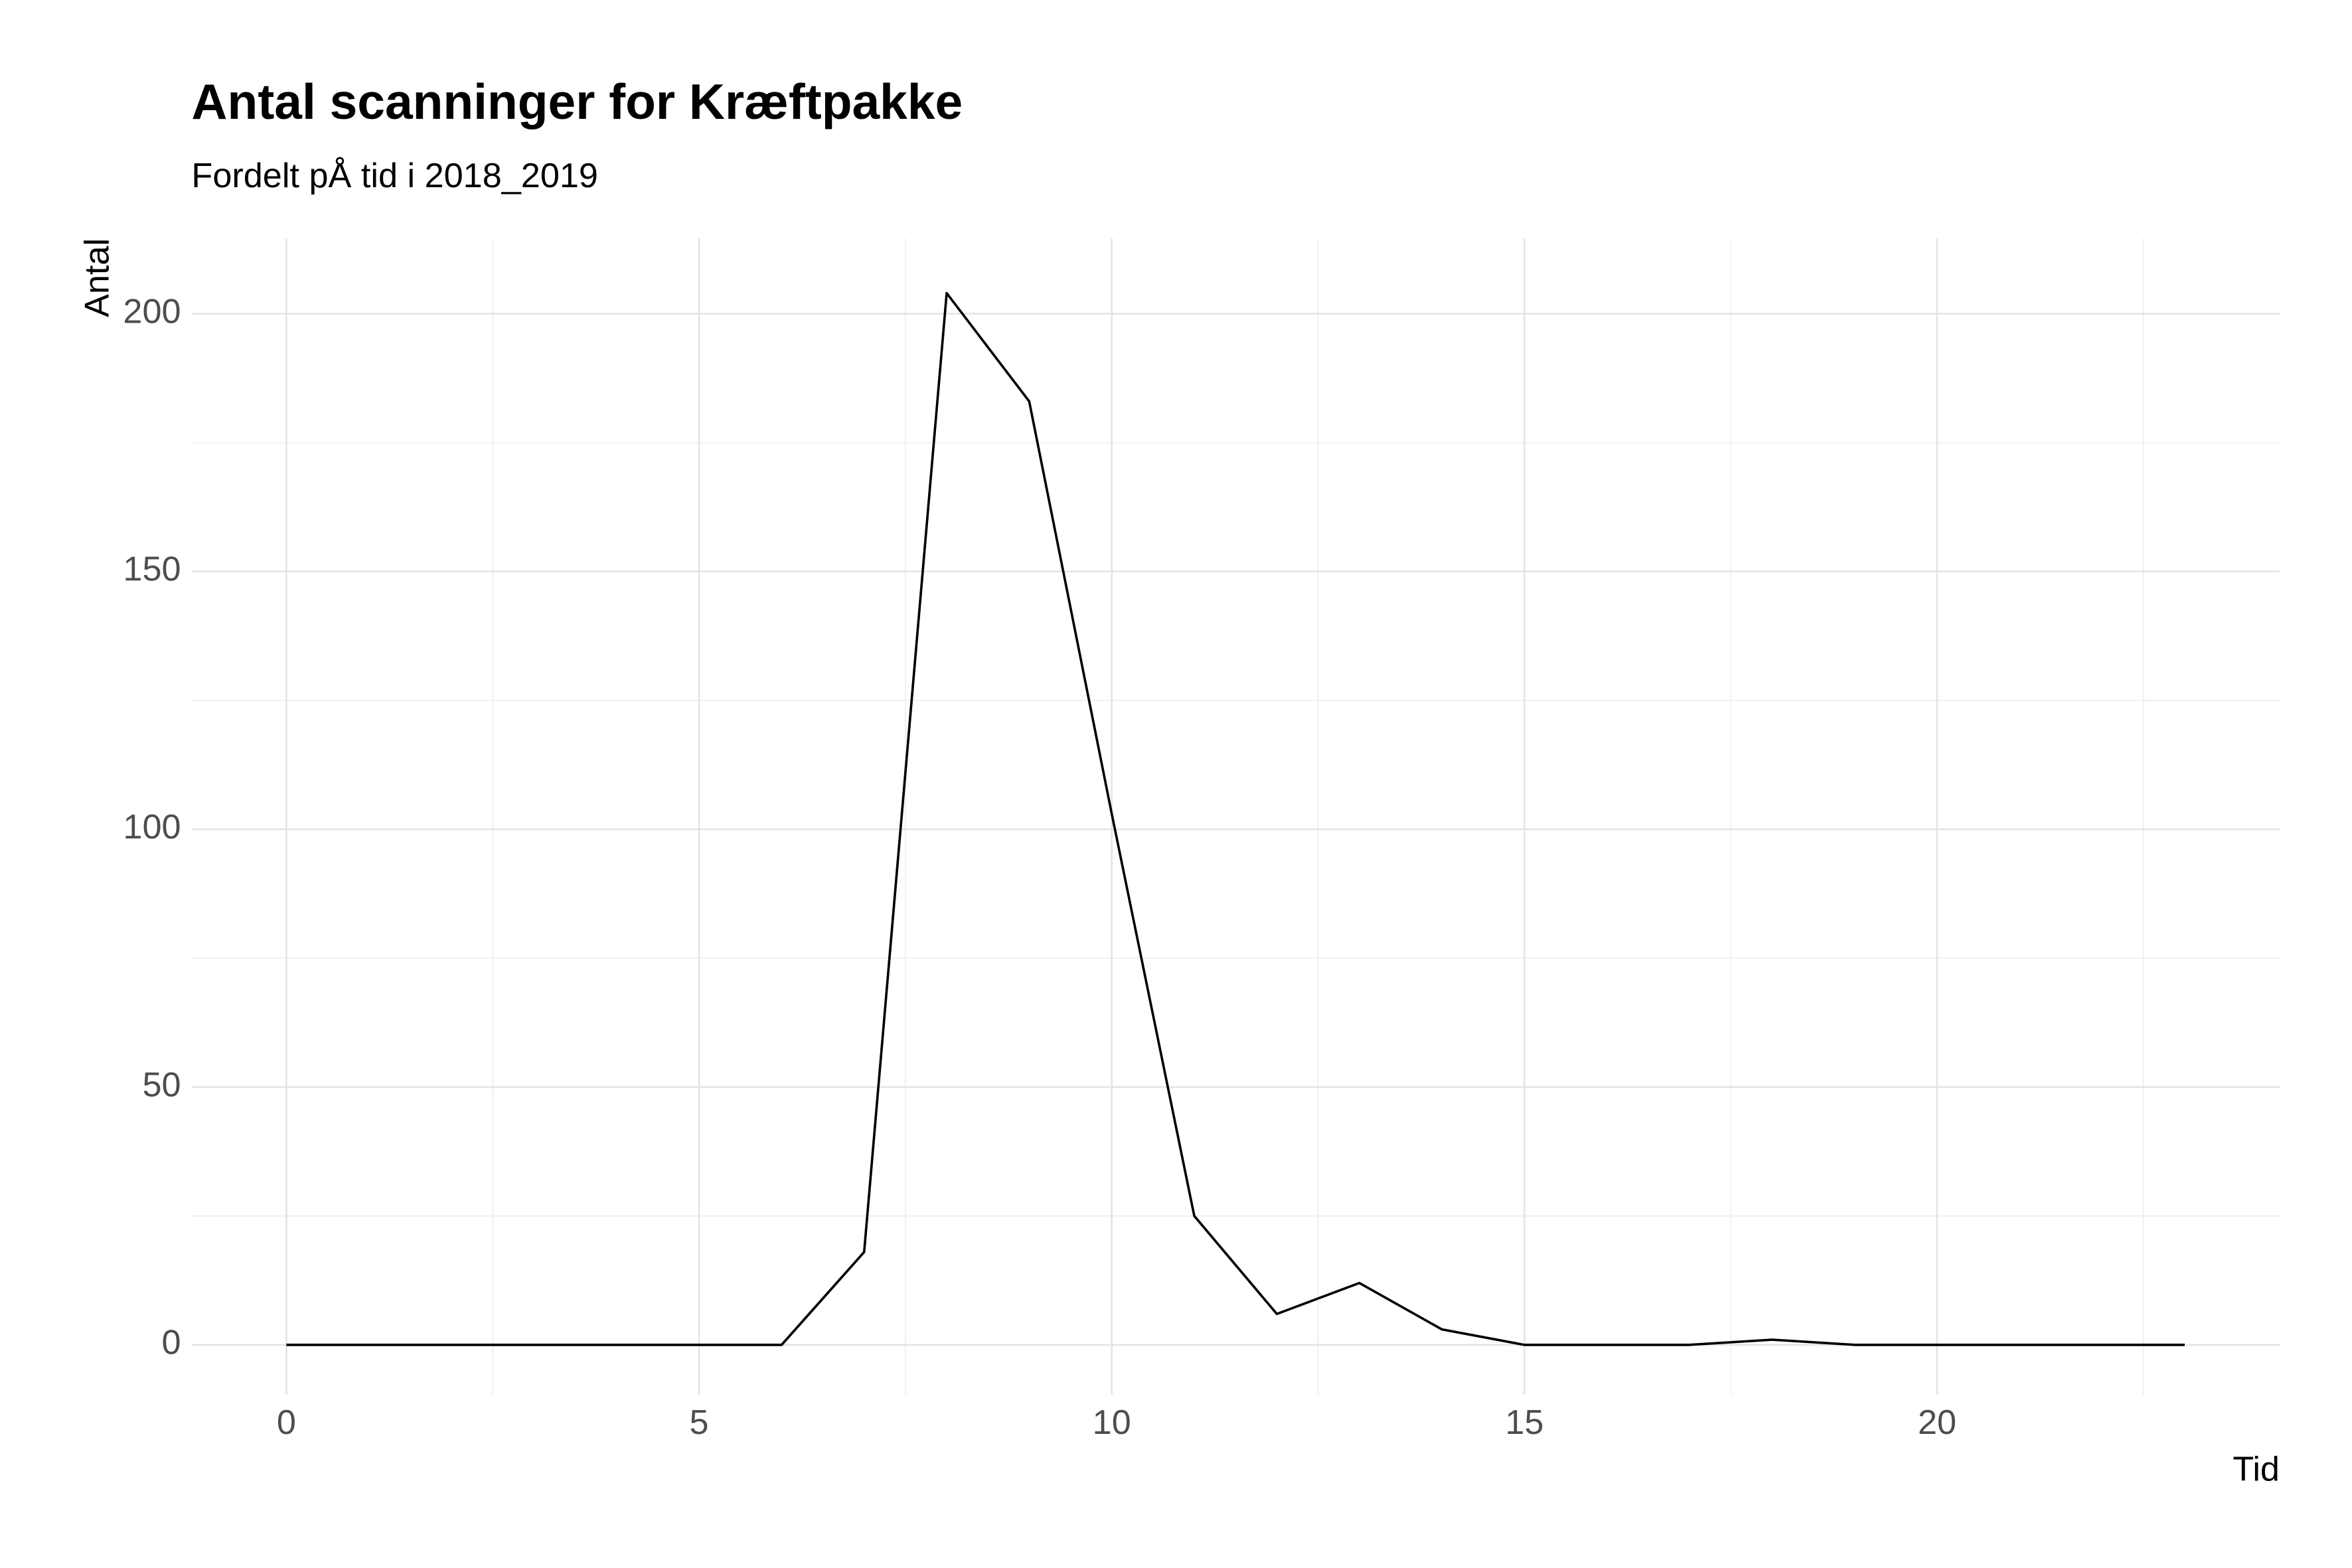  Describe the element at coordinates (1112, 1422) in the screenshot. I see `x-tick-label: 10` at that location.